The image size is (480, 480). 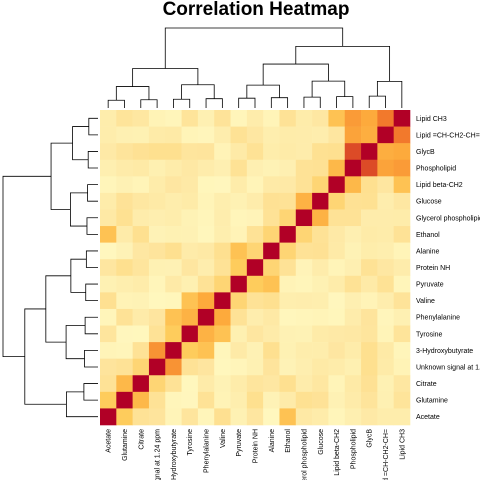 What do you see at coordinates (426, 384) in the screenshot?
I see `row-label: Citrate` at bounding box center [426, 384].